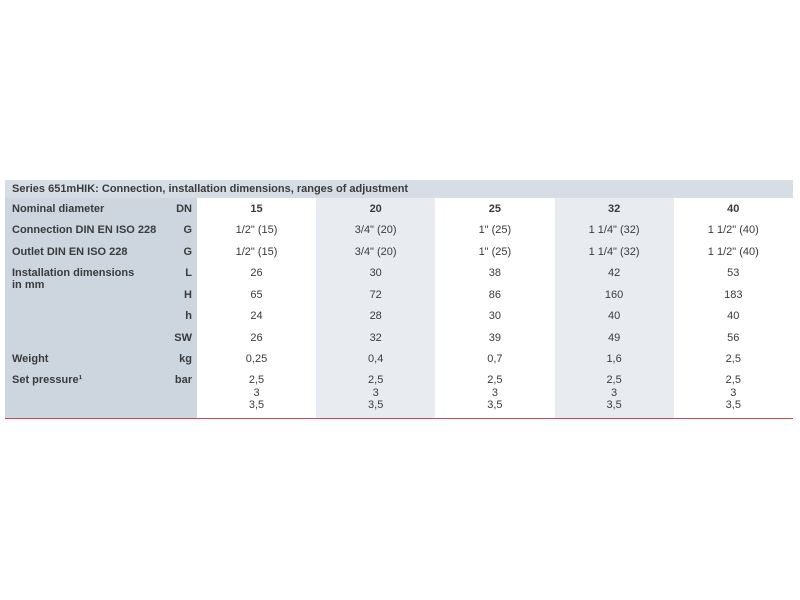  I want to click on cell-value: 86, so click(495, 295).